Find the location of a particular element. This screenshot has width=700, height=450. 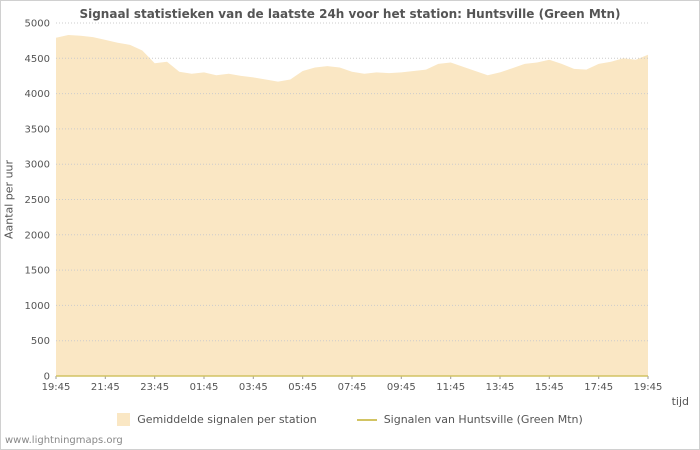

svg-text: 05:45 is located at coordinates (302, 387).